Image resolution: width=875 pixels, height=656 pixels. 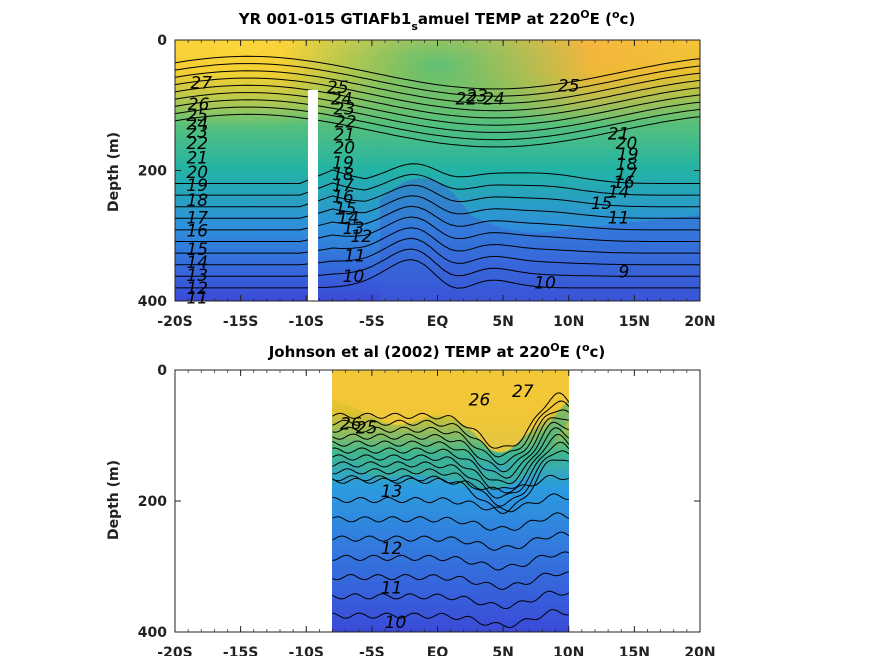 I want to click on contour-label: 10, so click(x=396, y=623).